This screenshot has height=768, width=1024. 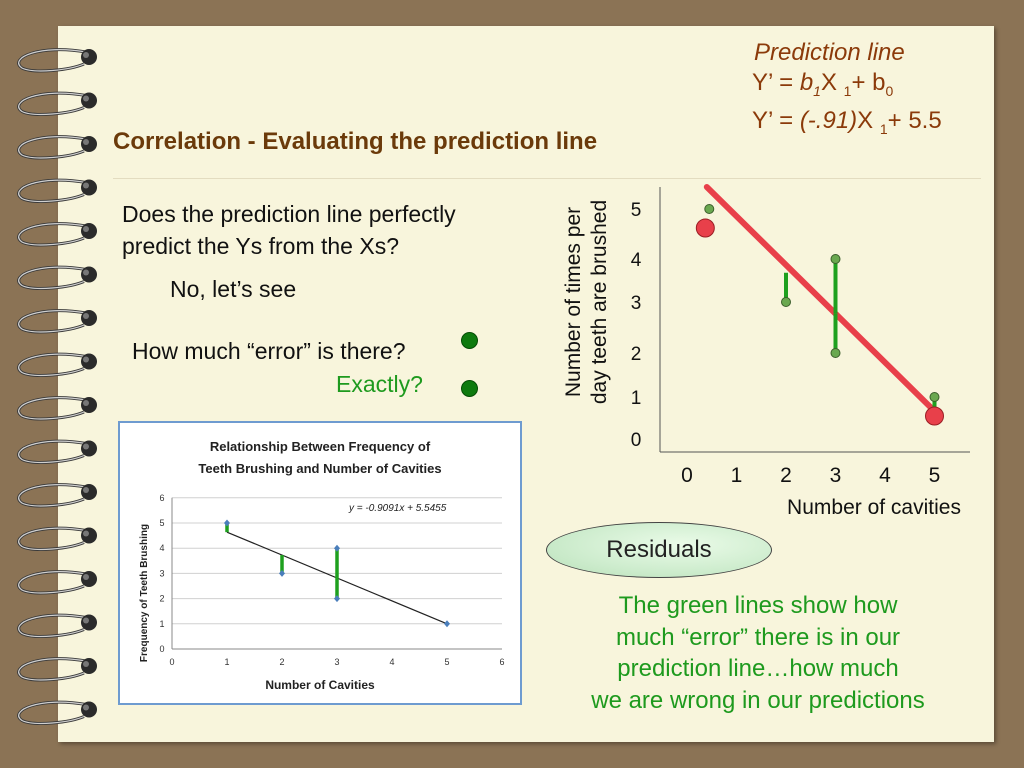 I want to click on excel-x-tick: 4, so click(x=391, y=662).